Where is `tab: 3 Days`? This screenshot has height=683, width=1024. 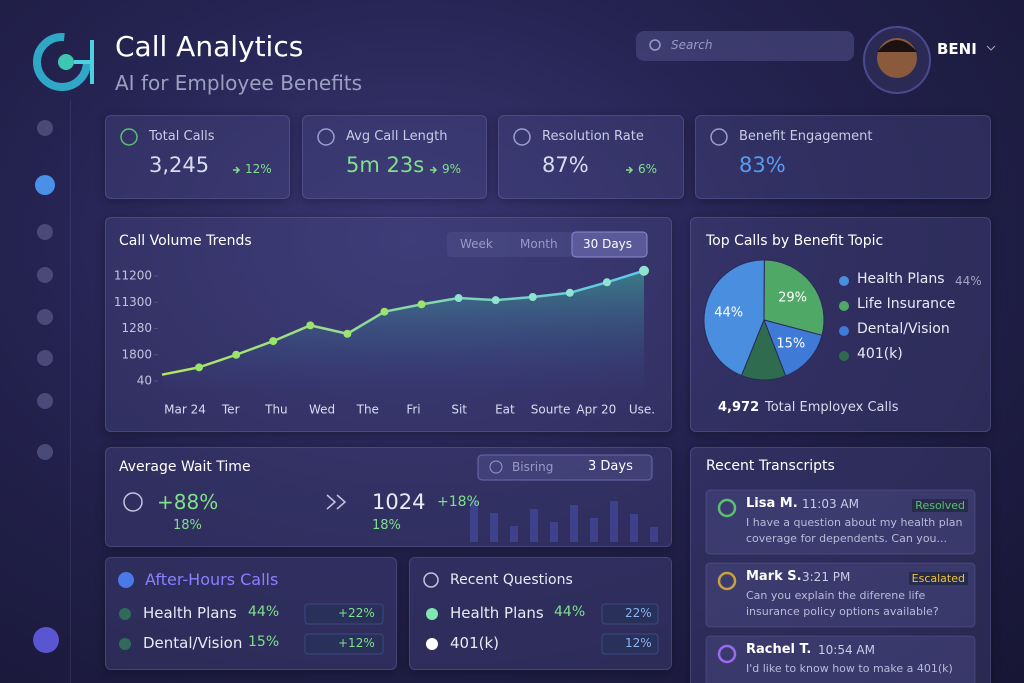
tab: 3 Days is located at coordinates (610, 466).